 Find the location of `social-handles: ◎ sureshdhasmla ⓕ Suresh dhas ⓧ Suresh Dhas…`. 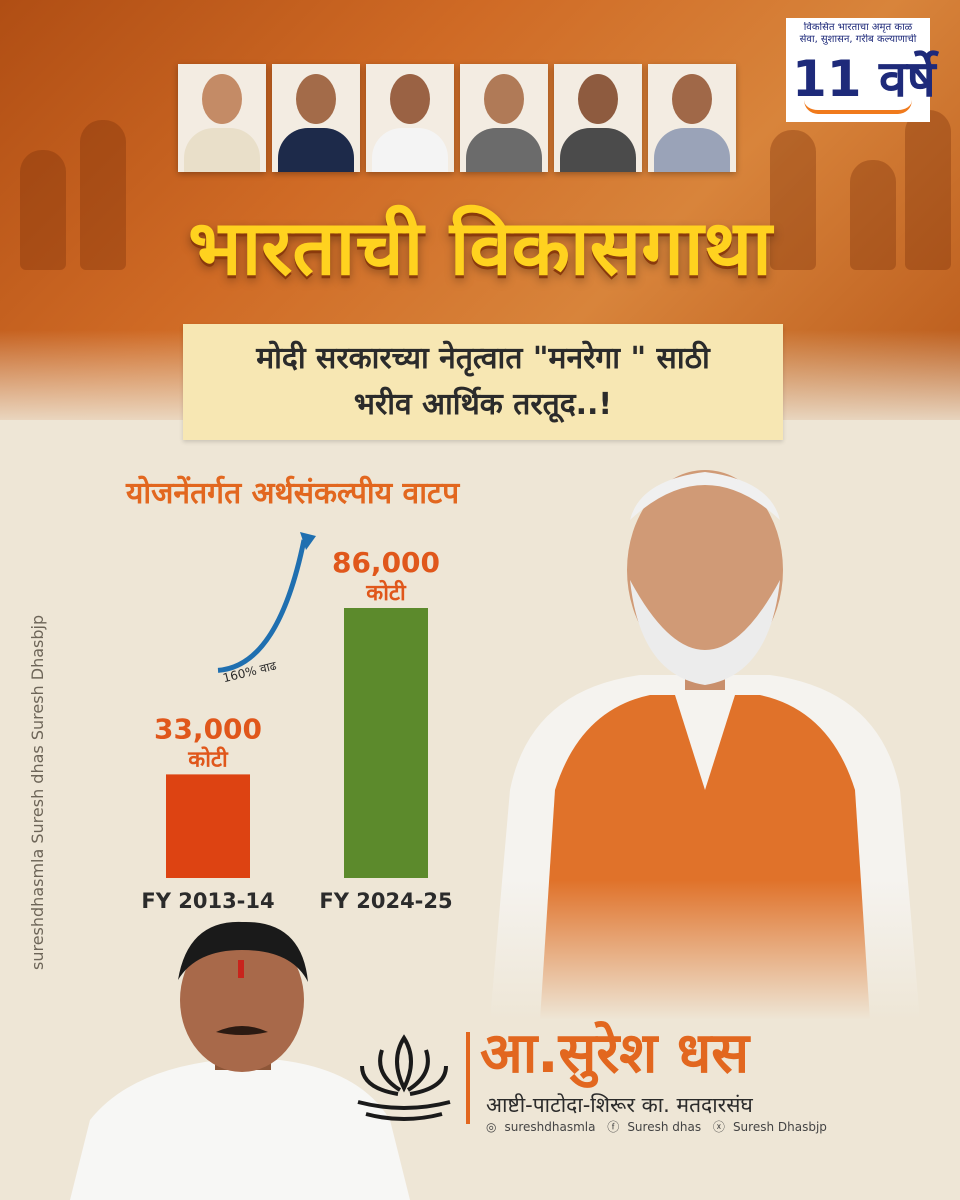

social-handles: ◎ sureshdhasmla ⓕ Suresh dhas ⓧ Suresh Dhas… is located at coordinates (660, 1127).